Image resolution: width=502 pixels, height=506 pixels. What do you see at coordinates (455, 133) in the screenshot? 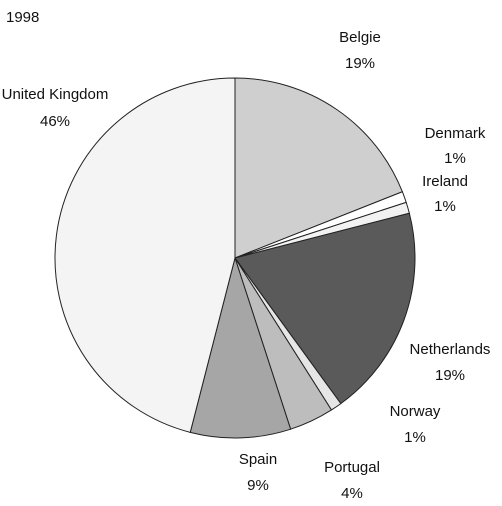
I see `slice-label: Denmark` at bounding box center [455, 133].